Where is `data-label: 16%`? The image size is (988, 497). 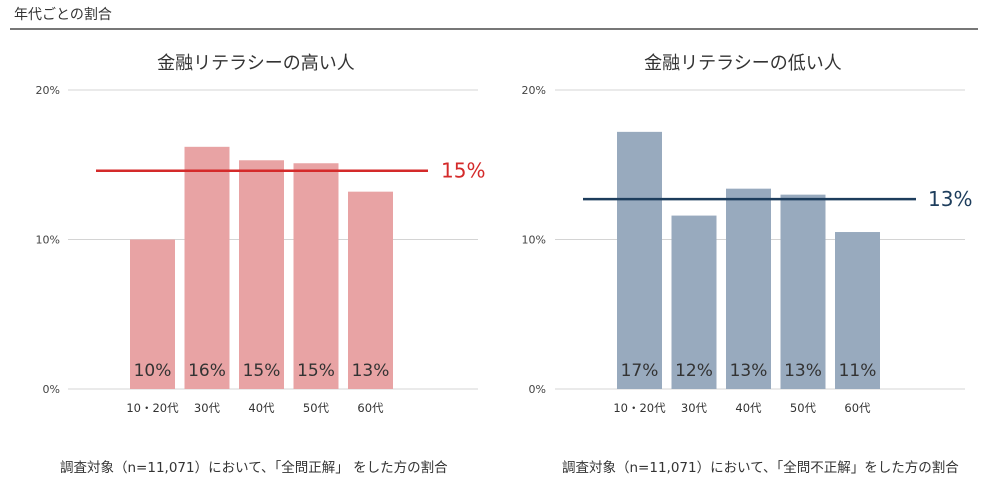
data-label: 16% is located at coordinates (207, 371).